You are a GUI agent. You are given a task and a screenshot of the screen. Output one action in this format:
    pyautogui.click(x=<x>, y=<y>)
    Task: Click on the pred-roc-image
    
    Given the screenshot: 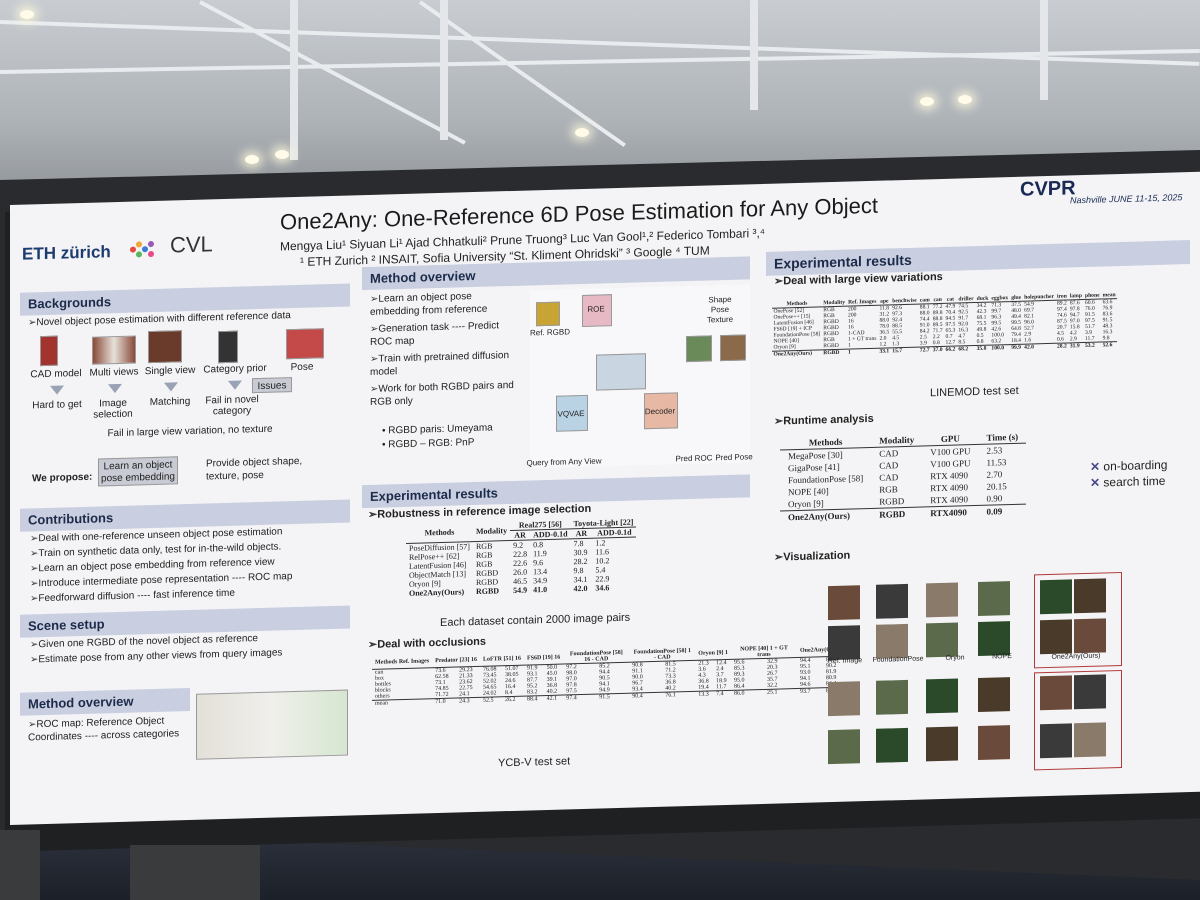 What is the action you would take?
    pyautogui.click(x=699, y=349)
    